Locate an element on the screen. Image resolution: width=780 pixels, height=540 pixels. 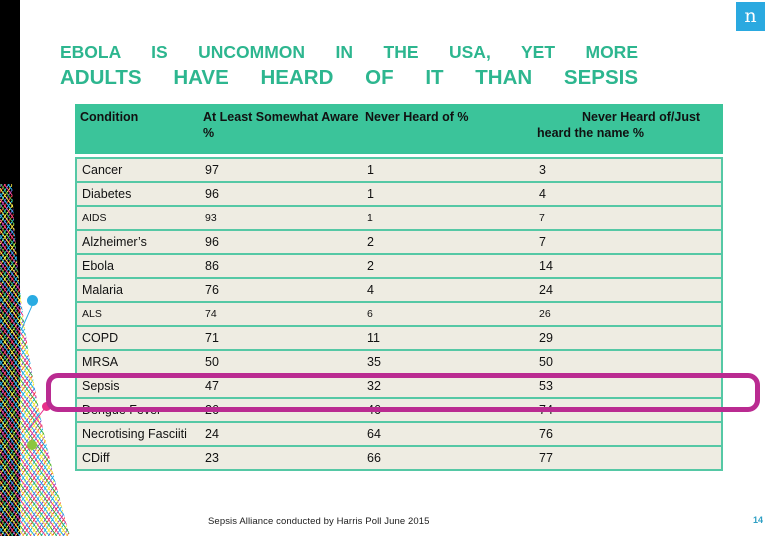
never-heard-just-cell: 77 is located at coordinates (546, 458).